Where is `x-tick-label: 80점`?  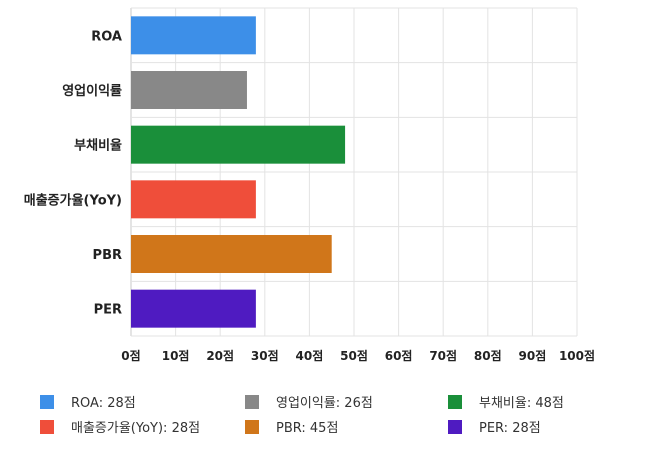 x-tick-label: 80점 is located at coordinates (488, 355).